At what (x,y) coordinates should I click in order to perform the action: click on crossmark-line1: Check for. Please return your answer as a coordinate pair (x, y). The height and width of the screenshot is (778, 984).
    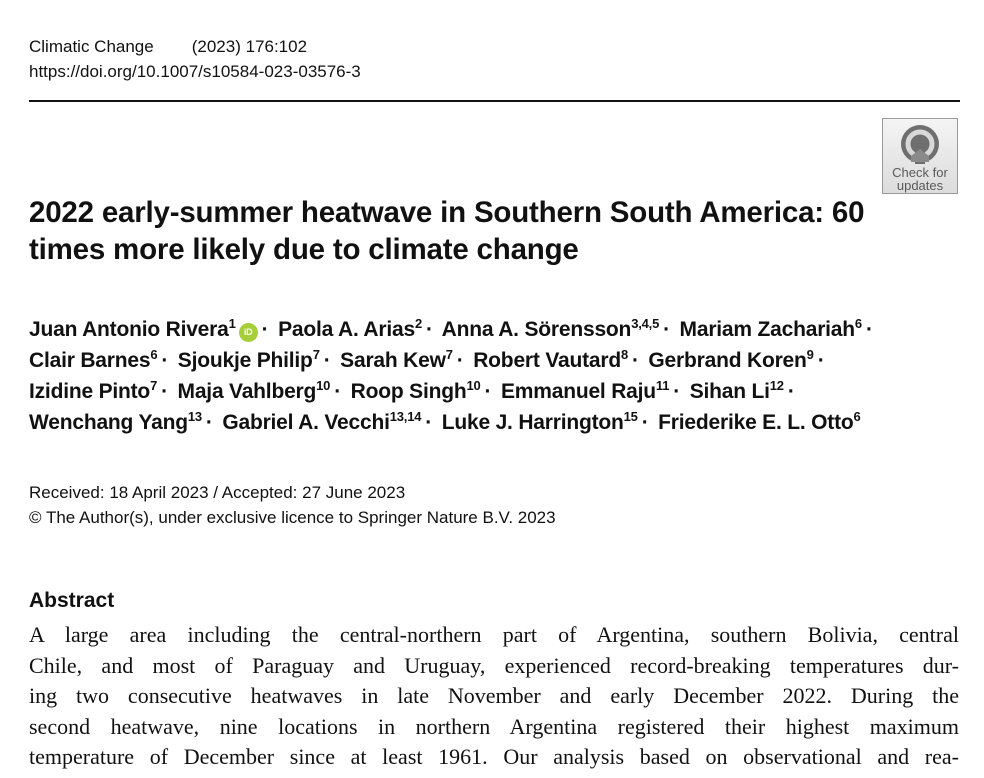
    Looking at the image, I should click on (920, 172).